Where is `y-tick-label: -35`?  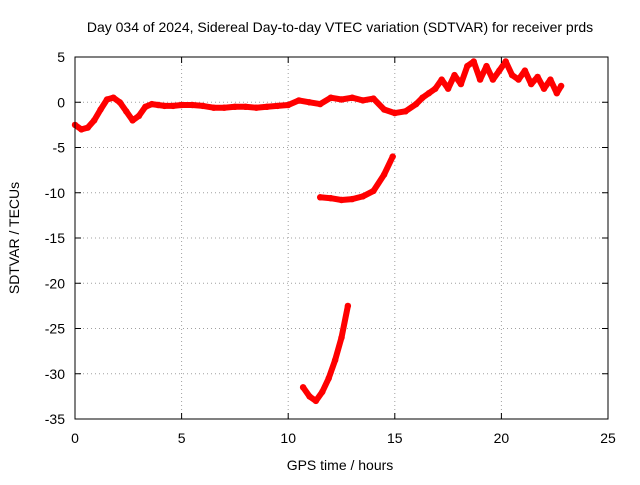
y-tick-label: -35 is located at coordinates (55, 419).